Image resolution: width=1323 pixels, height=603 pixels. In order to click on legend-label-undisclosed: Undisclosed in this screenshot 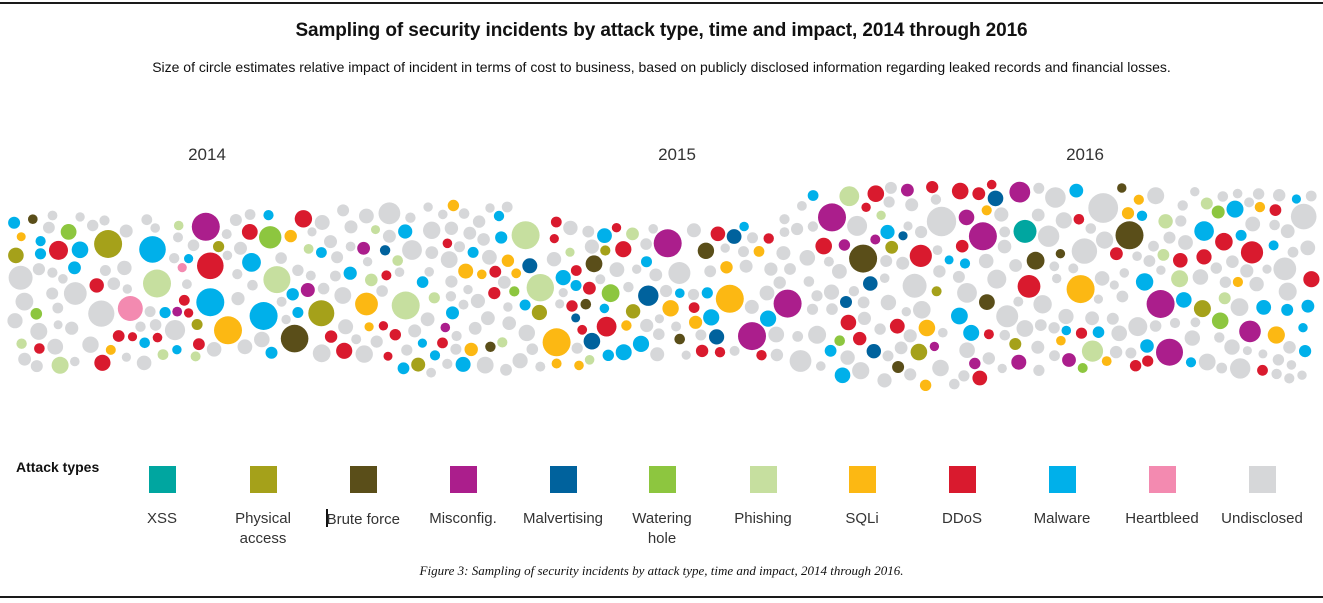, I will do `click(1262, 518)`.